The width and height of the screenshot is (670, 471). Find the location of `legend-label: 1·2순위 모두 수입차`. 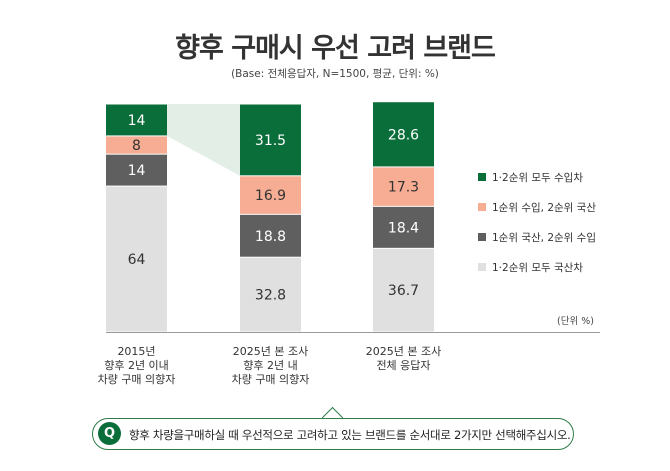

legend-label: 1·2순위 모두 수입차 is located at coordinates (537, 177).